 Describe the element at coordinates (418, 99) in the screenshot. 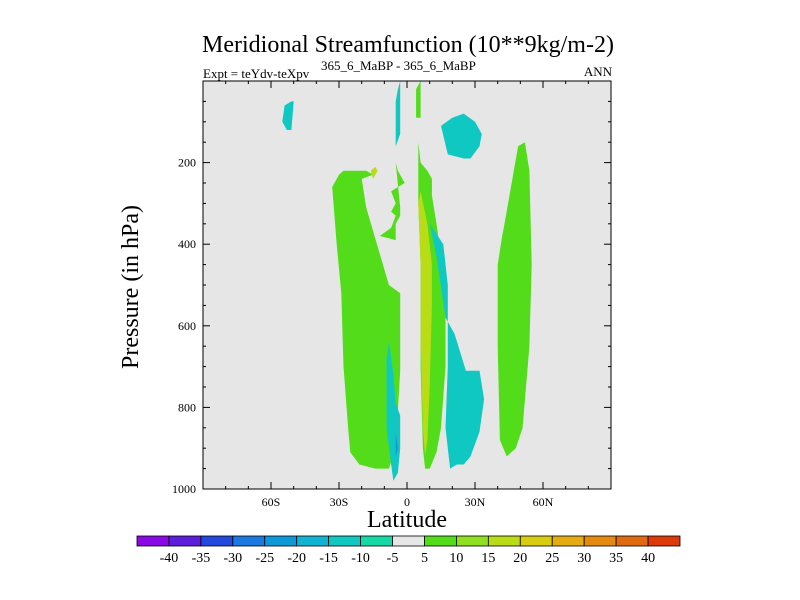

I see `contour-region-equatorial-column` at that location.